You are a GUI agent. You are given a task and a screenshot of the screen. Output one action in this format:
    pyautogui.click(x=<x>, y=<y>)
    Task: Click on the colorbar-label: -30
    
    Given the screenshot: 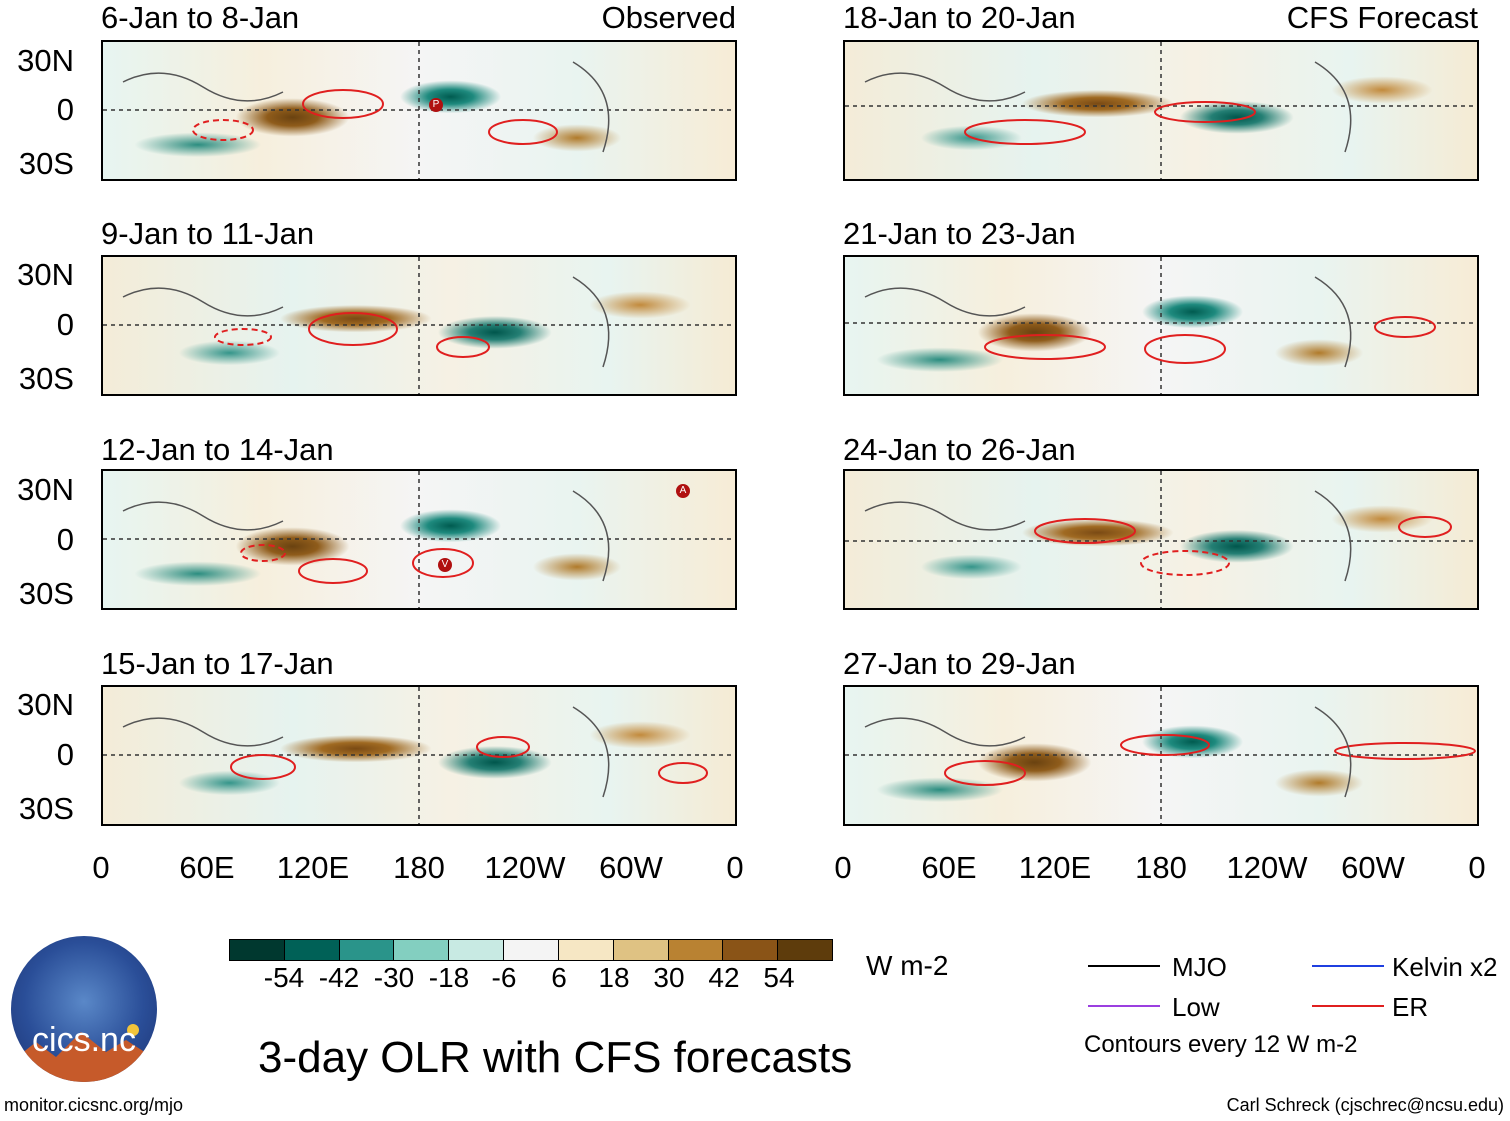 What is the action you would take?
    pyautogui.click(x=394, y=977)
    